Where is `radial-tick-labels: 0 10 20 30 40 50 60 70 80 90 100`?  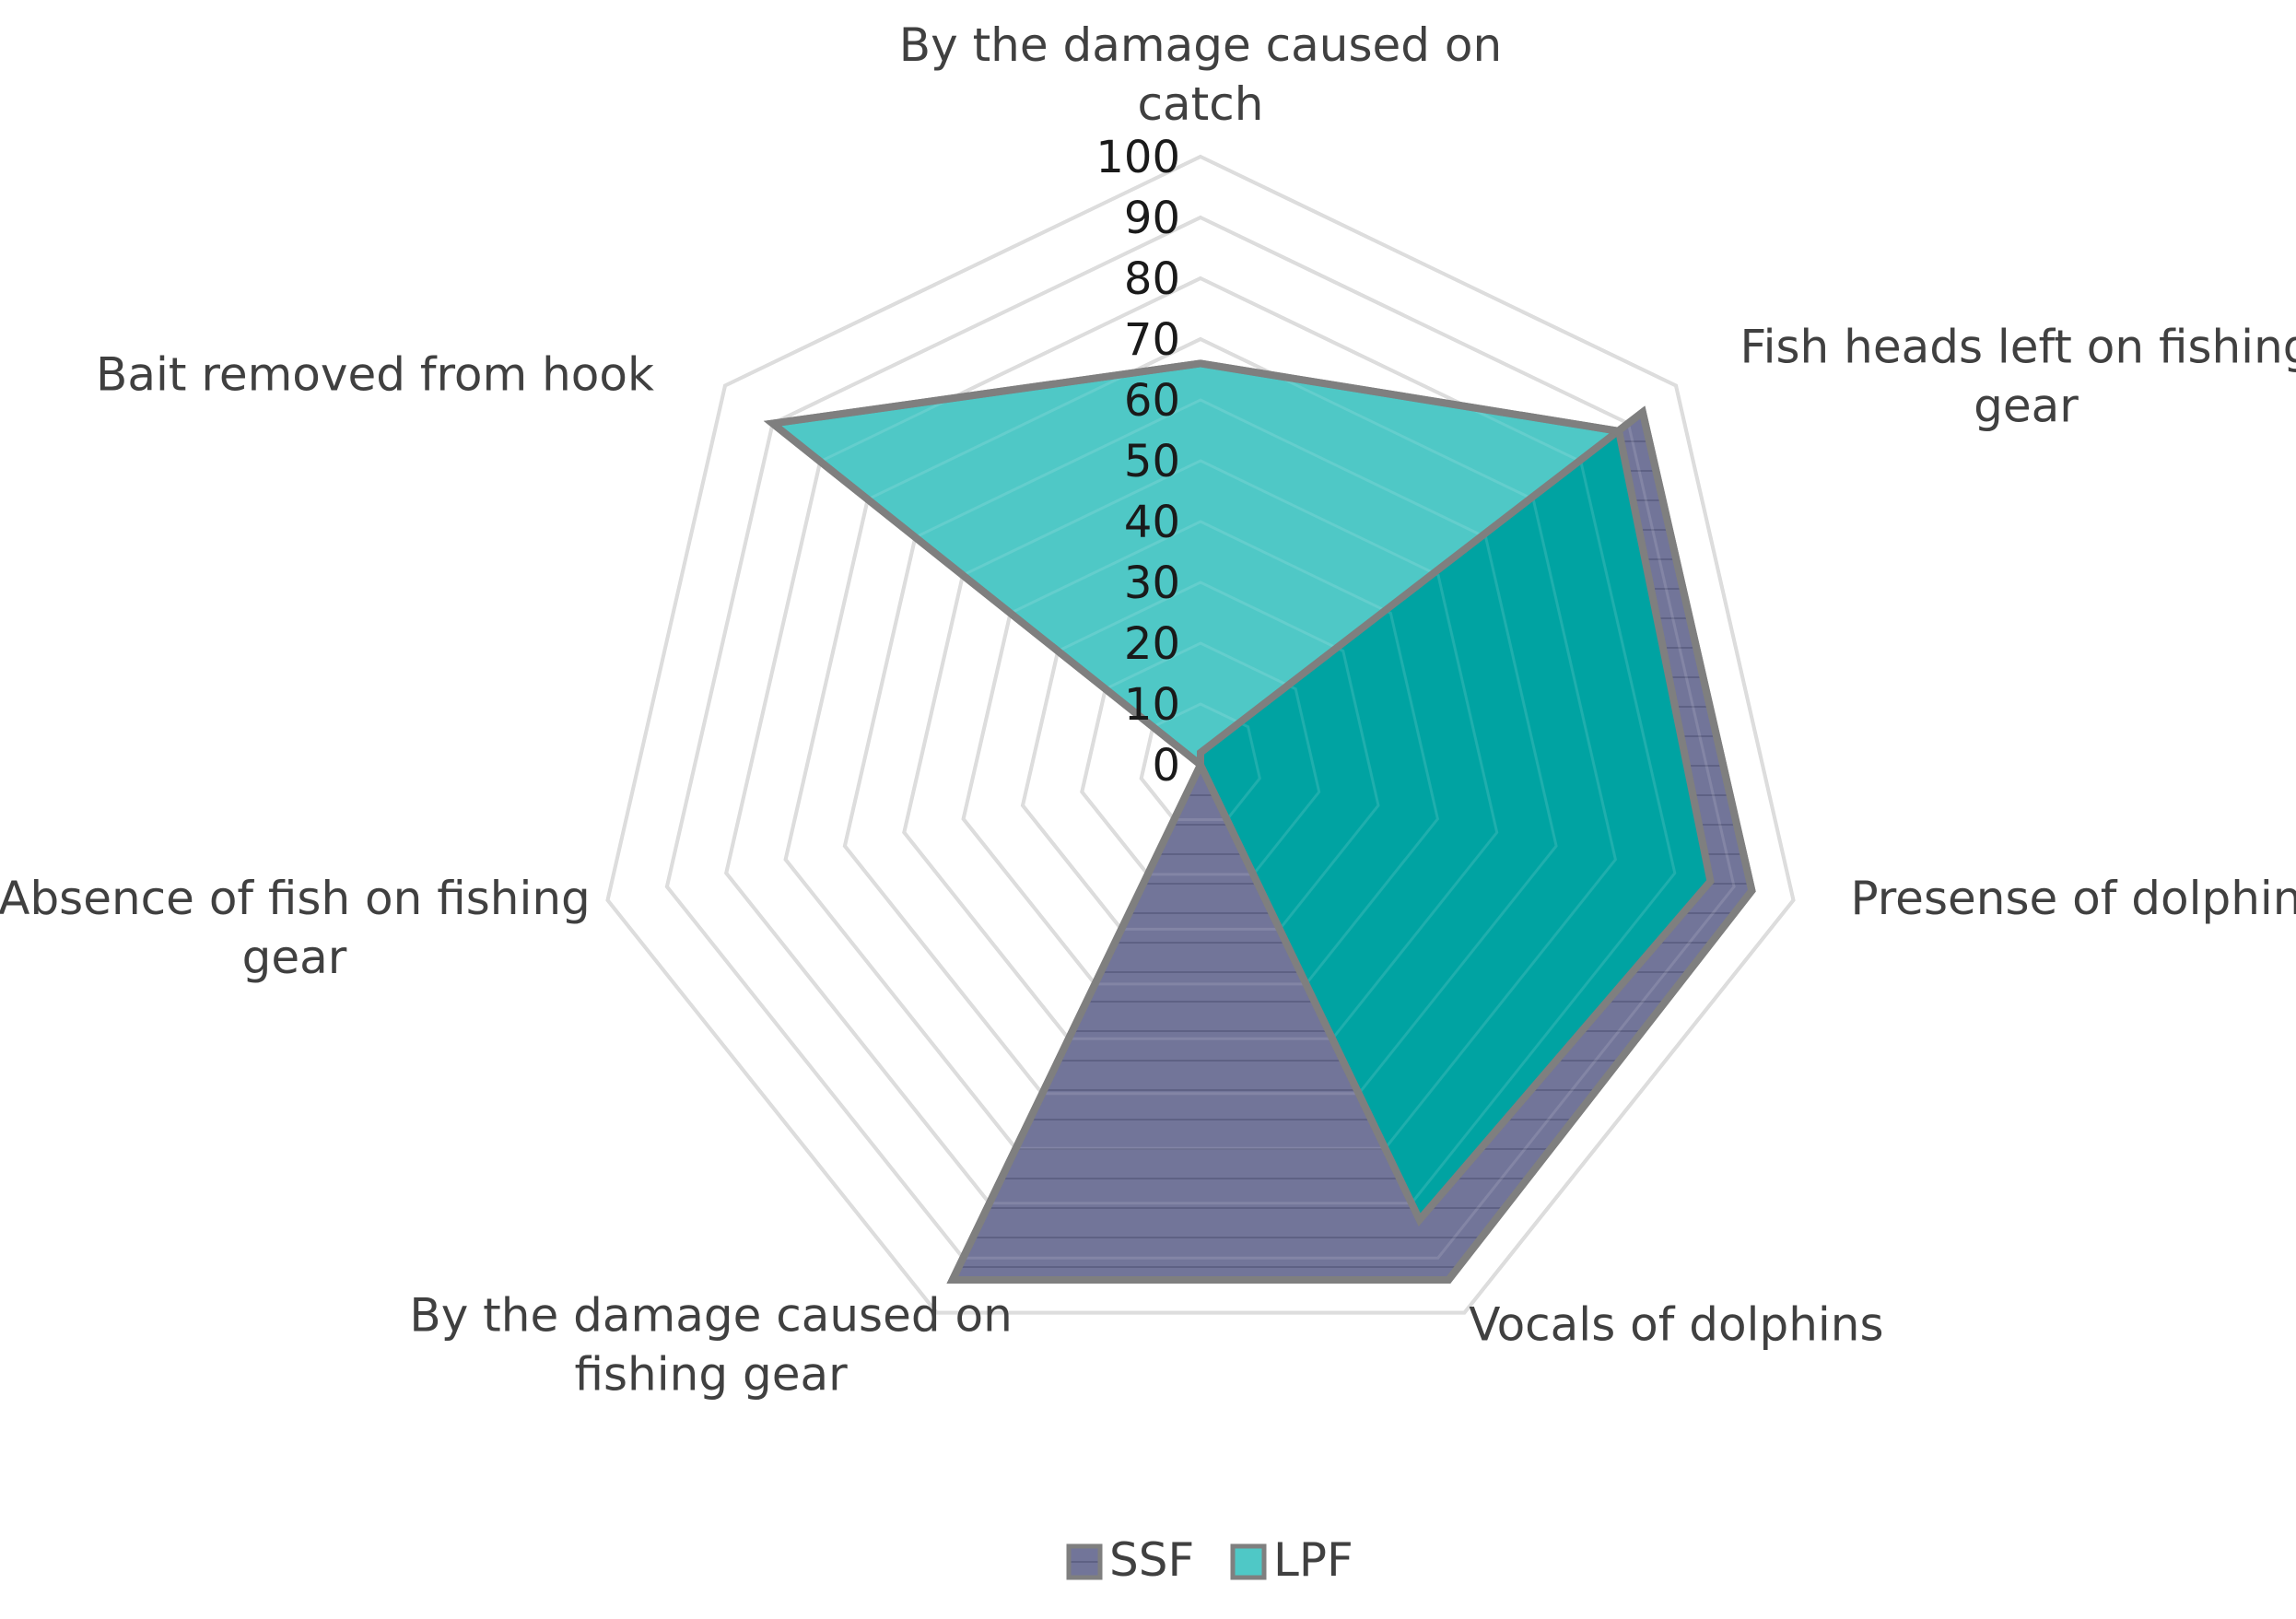 radial-tick-labels: 0 10 20 30 40 50 60 70 80 90 100 is located at coordinates (1138, 462).